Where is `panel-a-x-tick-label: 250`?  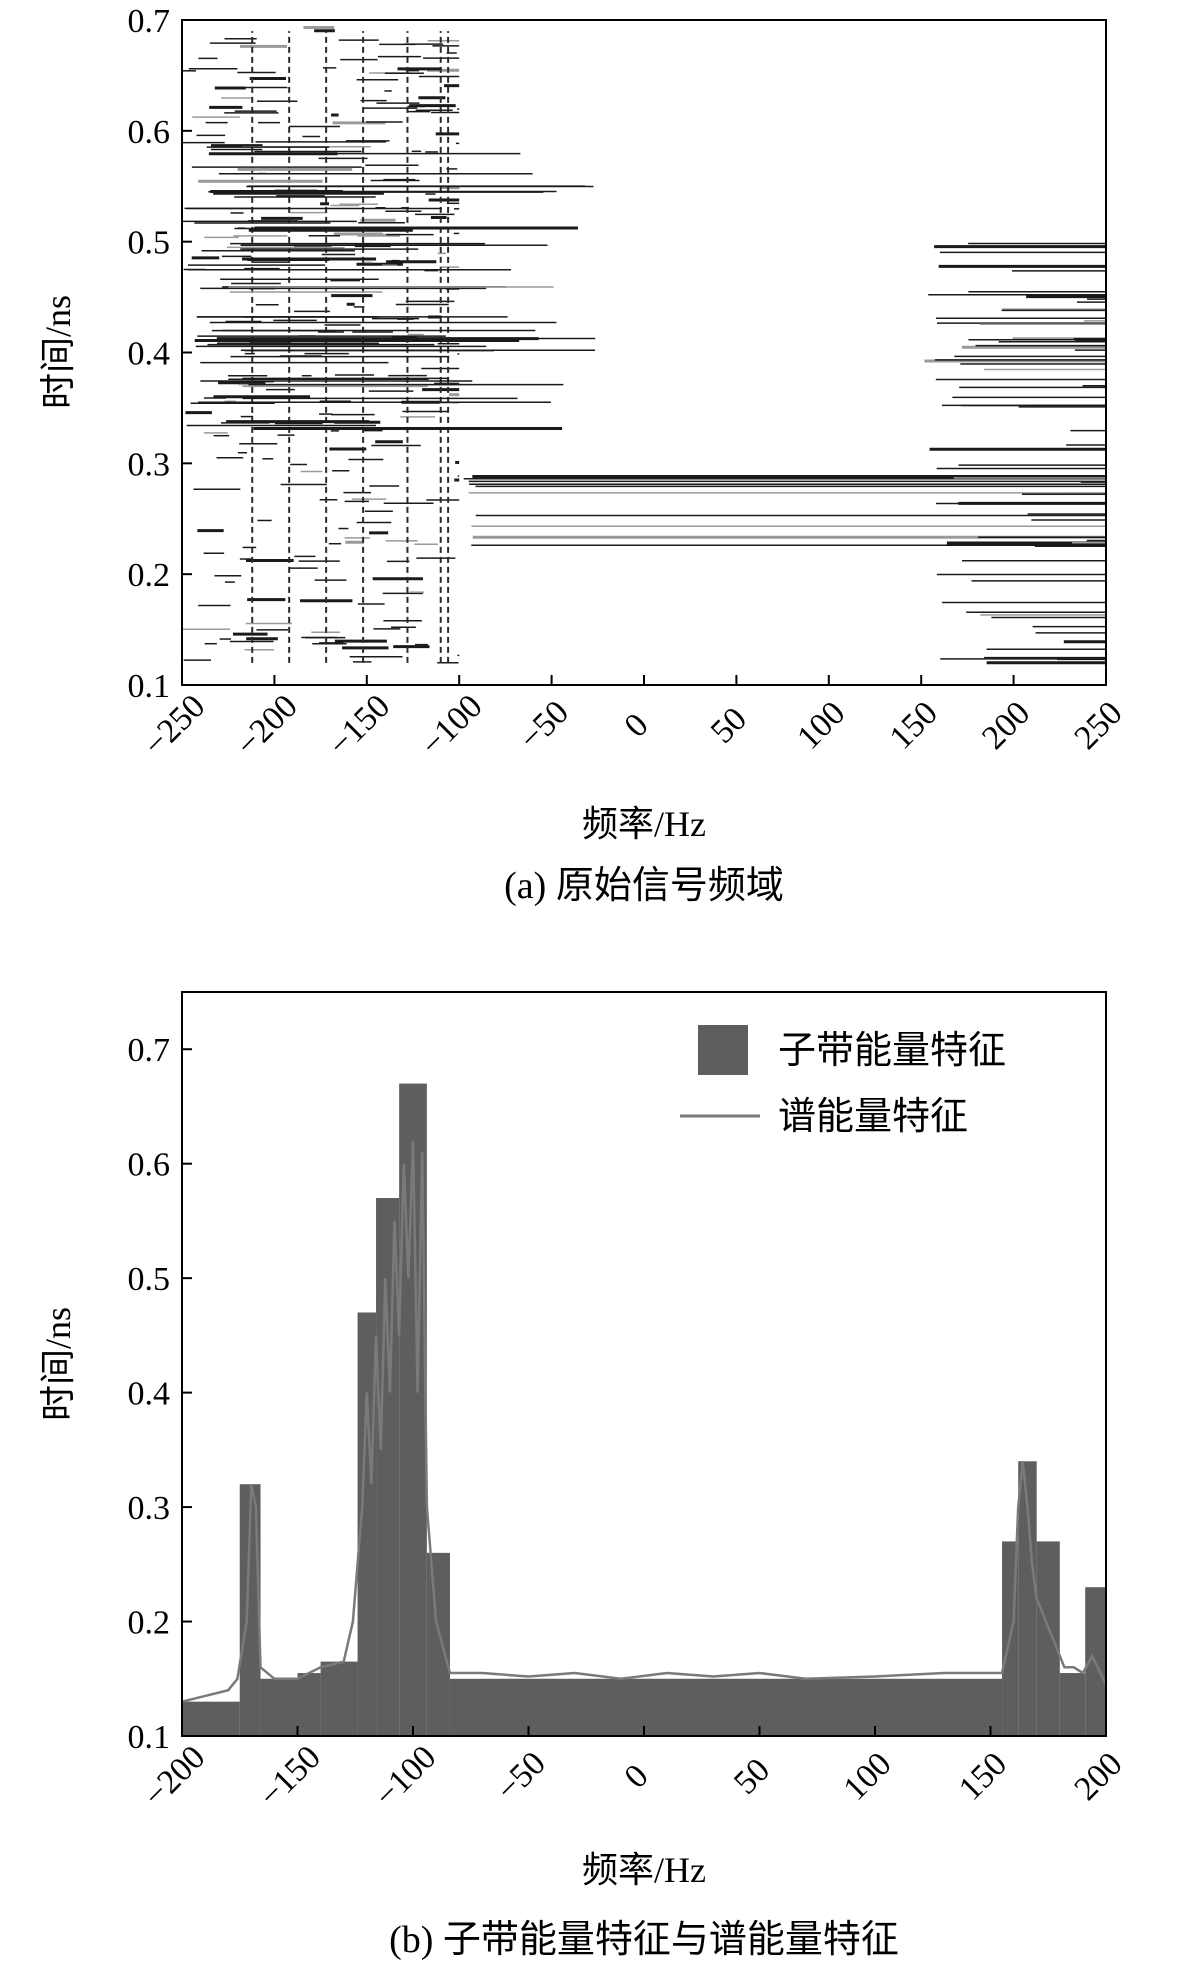
panel-a-x-tick-label: 250 is located at coordinates (1098, 725).